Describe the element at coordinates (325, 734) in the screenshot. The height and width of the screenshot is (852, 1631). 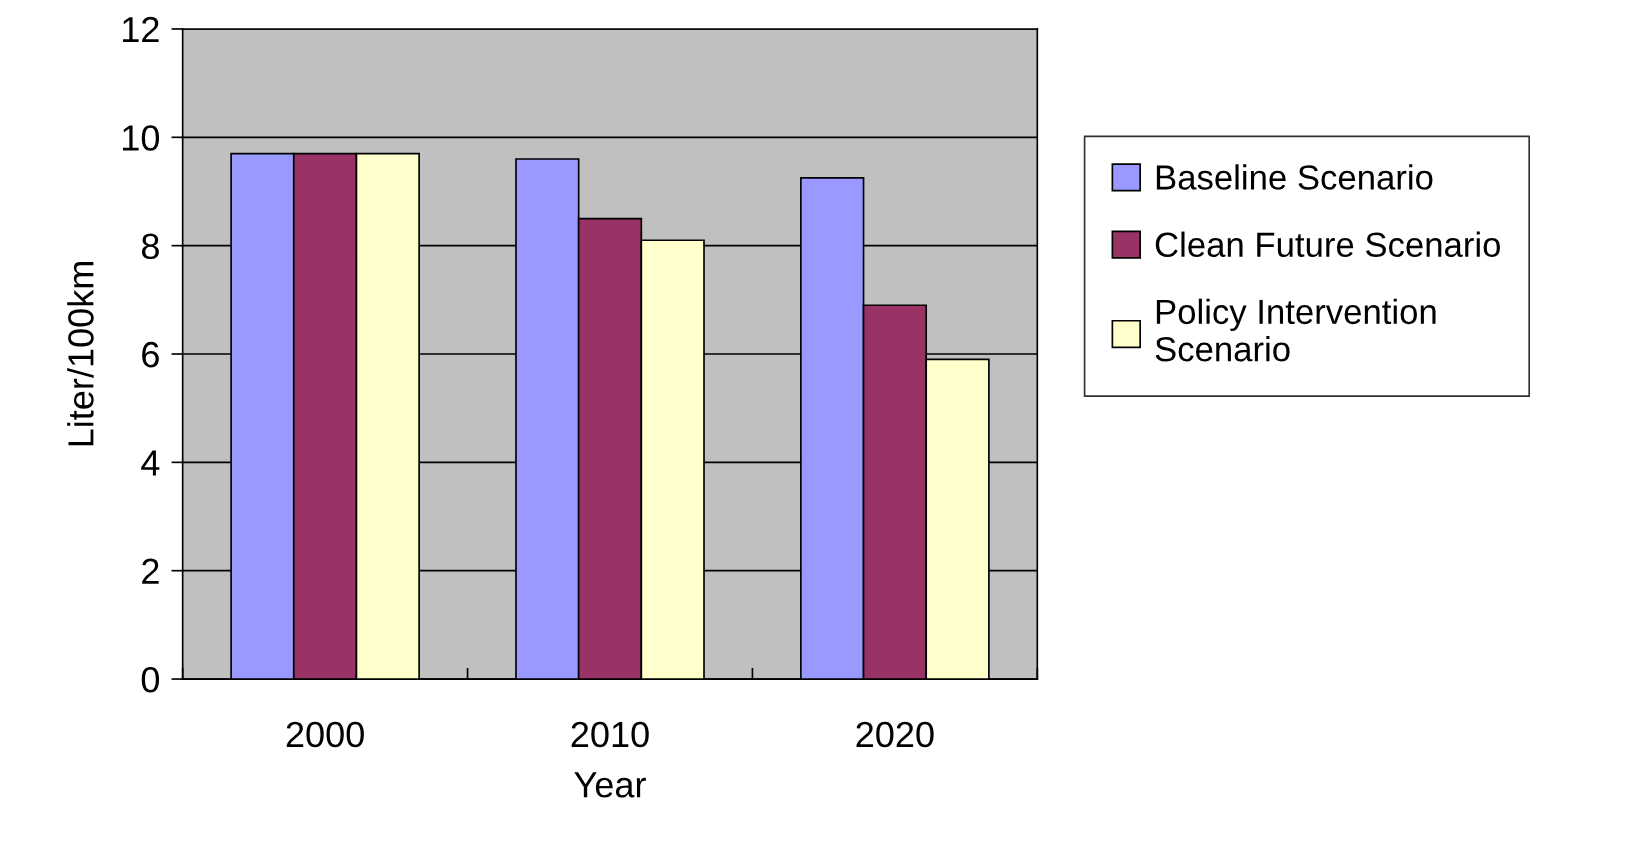
I see `x-tick-label: 2000` at that location.